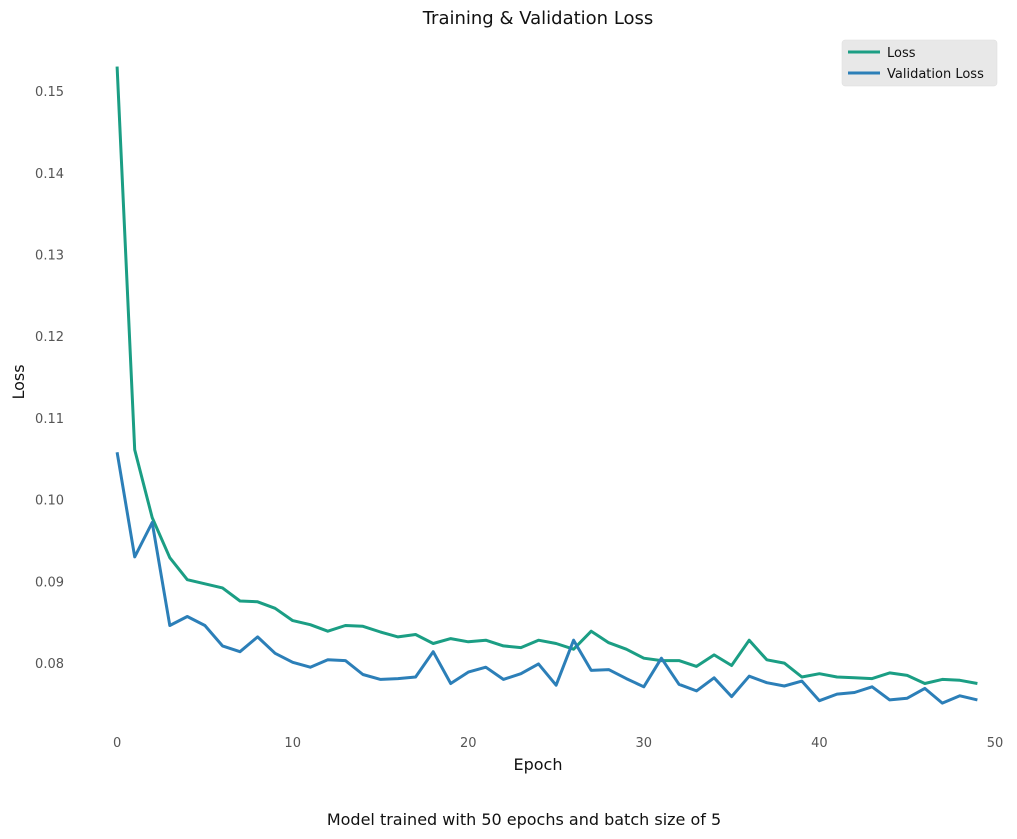 This screenshot has height=839, width=1017. What do you see at coordinates (49, 256) in the screenshot?
I see `y-tick-label: 0.13` at bounding box center [49, 256].